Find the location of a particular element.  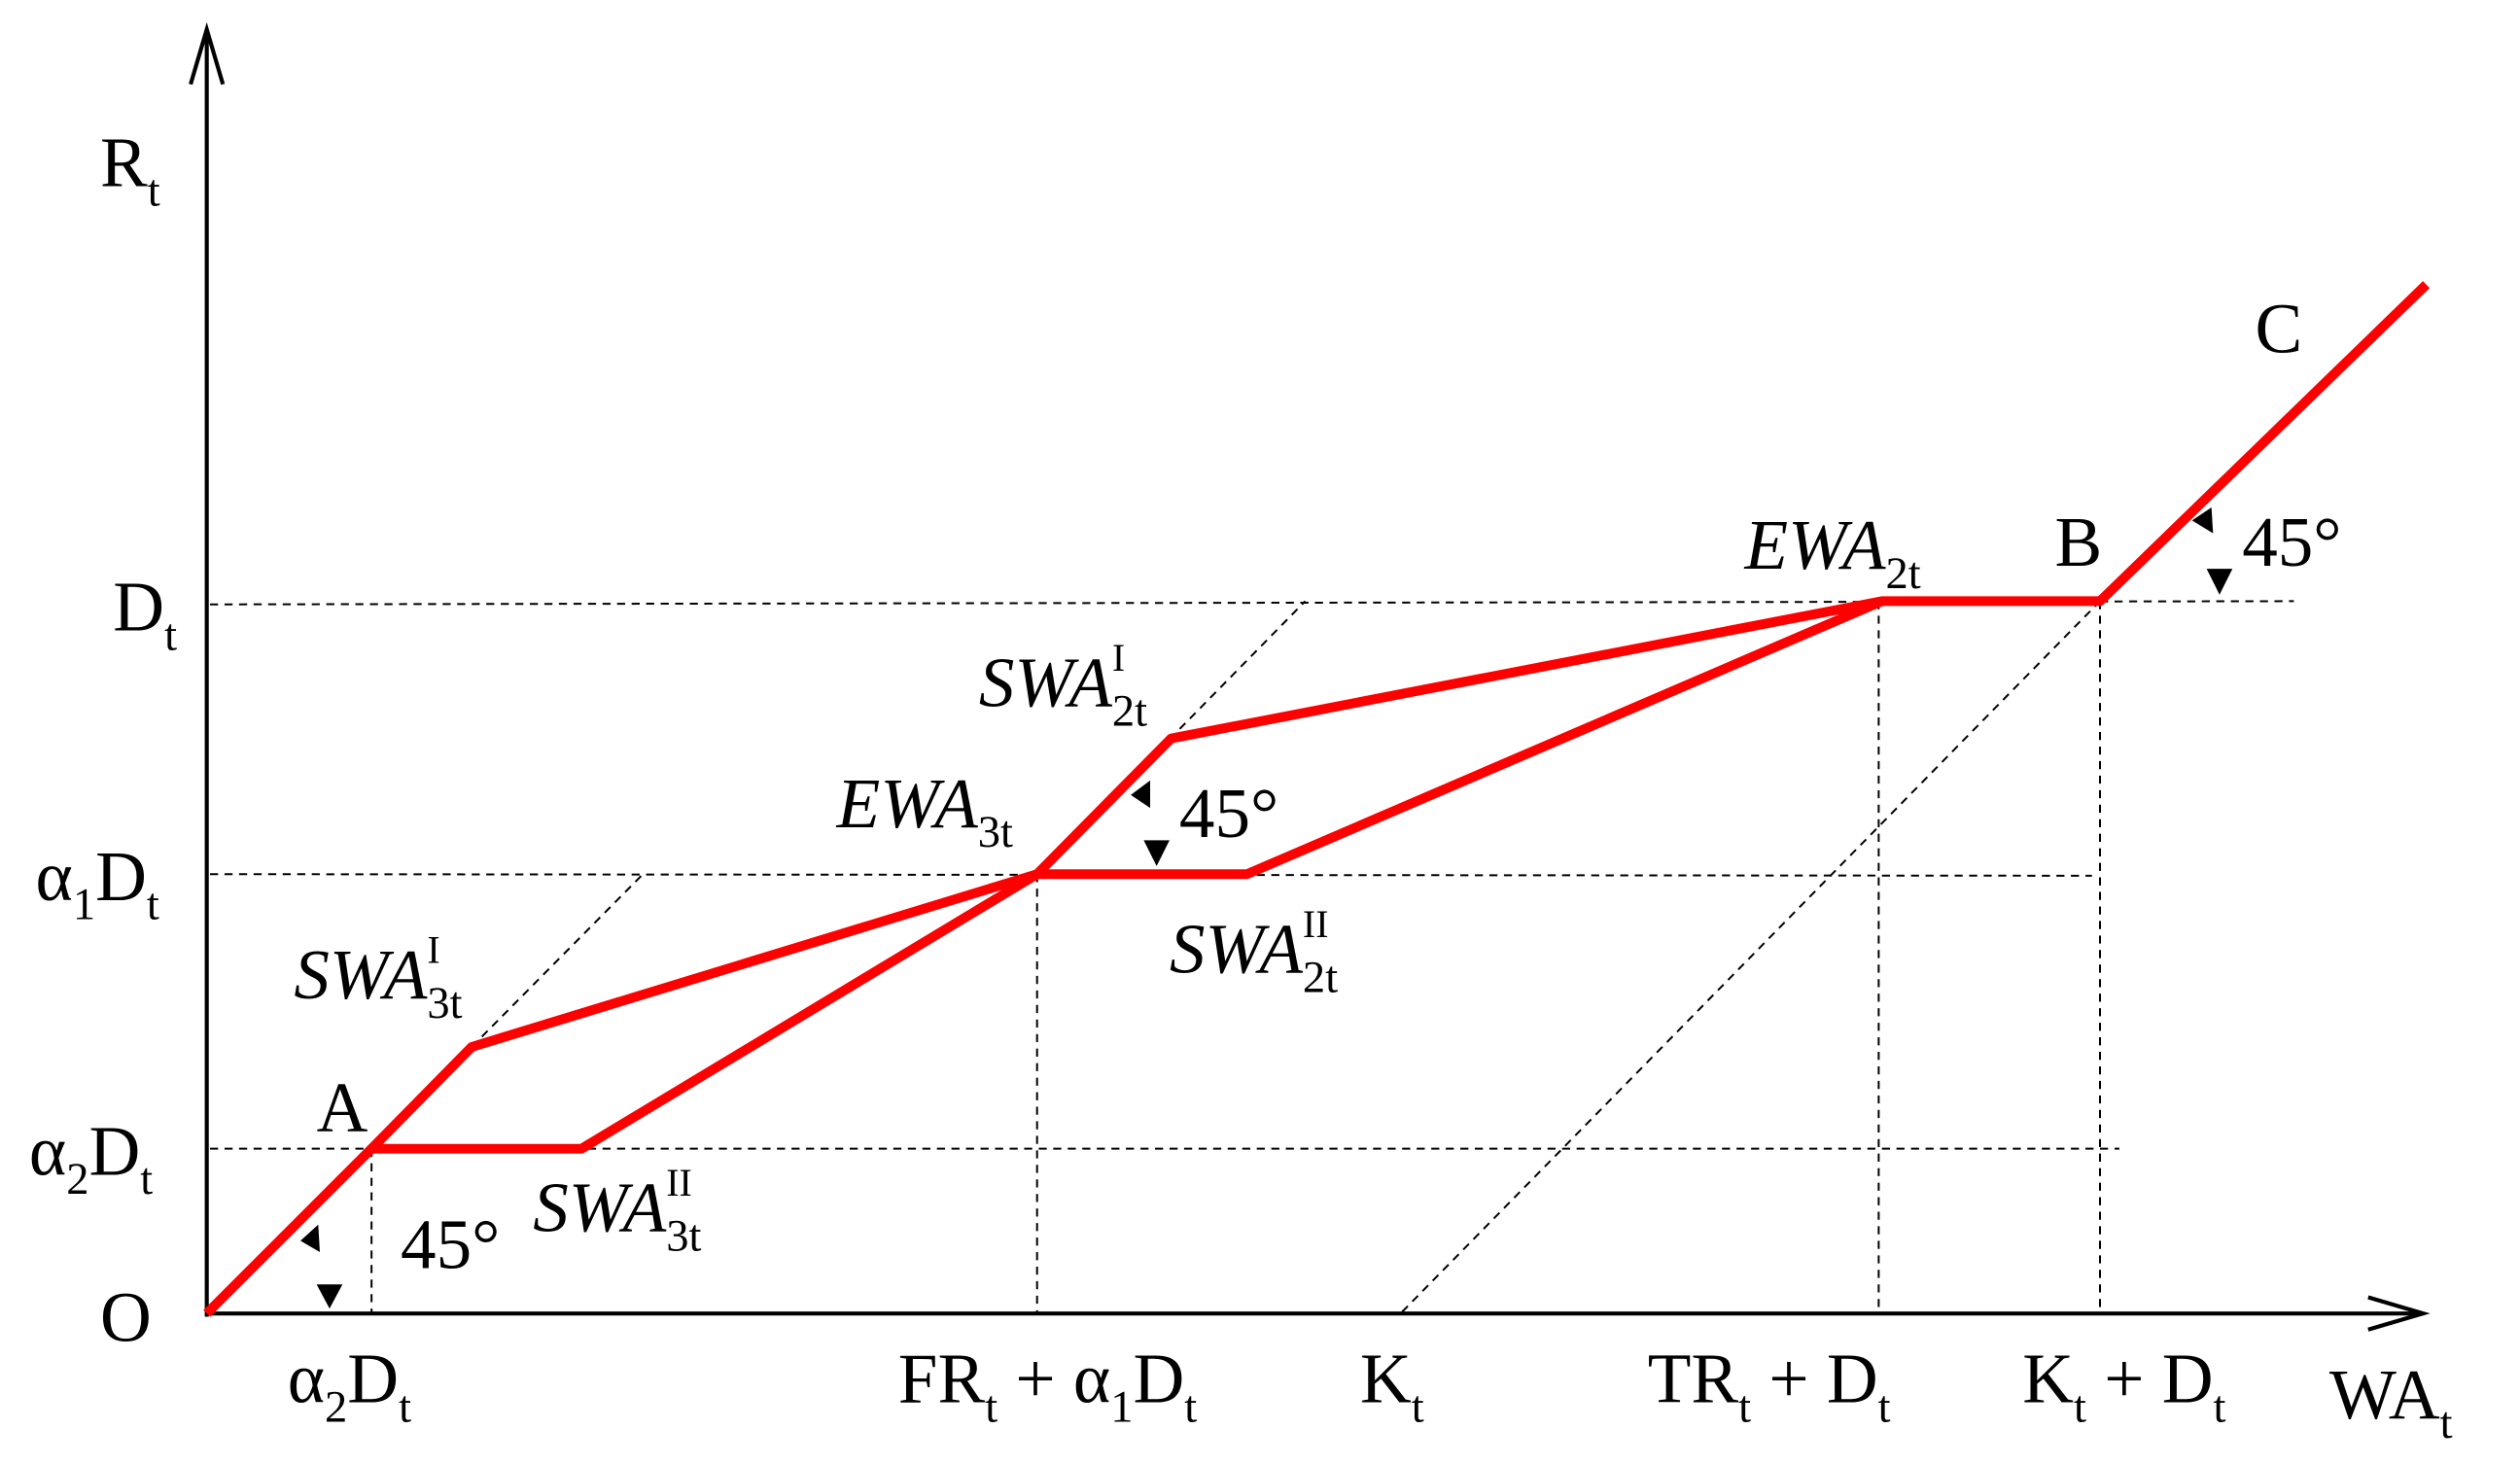

x-tick-label: FRt + α1Dt is located at coordinates (1047, 1386).